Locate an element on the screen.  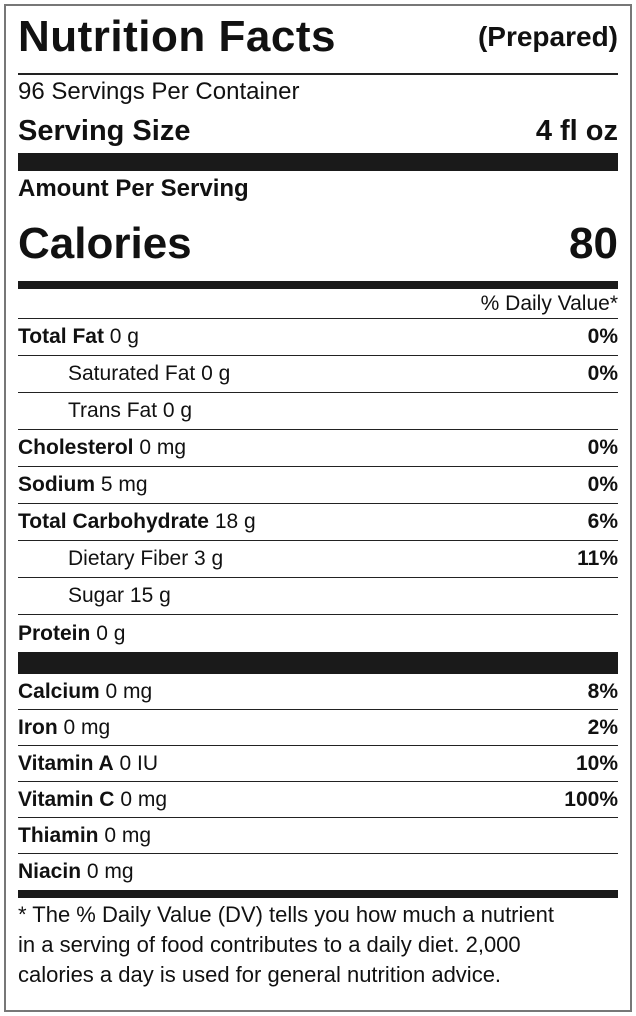
nutrient: Vitamin A 0 IU is located at coordinates (88, 764).